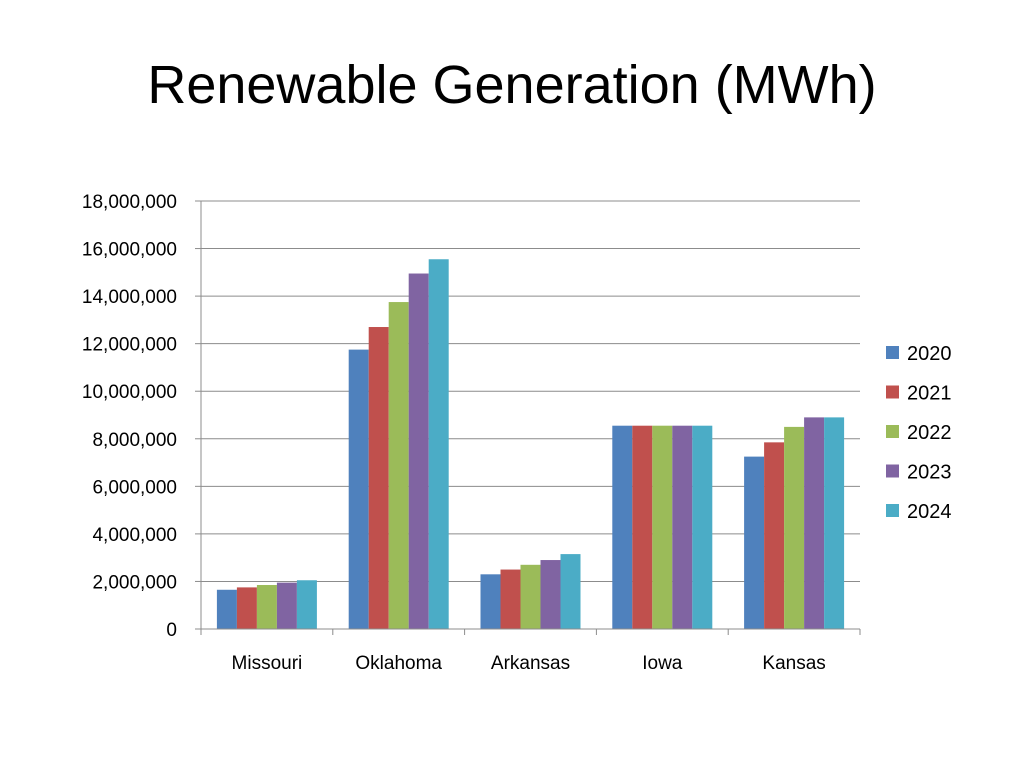 The image size is (1024, 768). What do you see at coordinates (662, 663) in the screenshot?
I see `x-tick-label: Iowa` at bounding box center [662, 663].